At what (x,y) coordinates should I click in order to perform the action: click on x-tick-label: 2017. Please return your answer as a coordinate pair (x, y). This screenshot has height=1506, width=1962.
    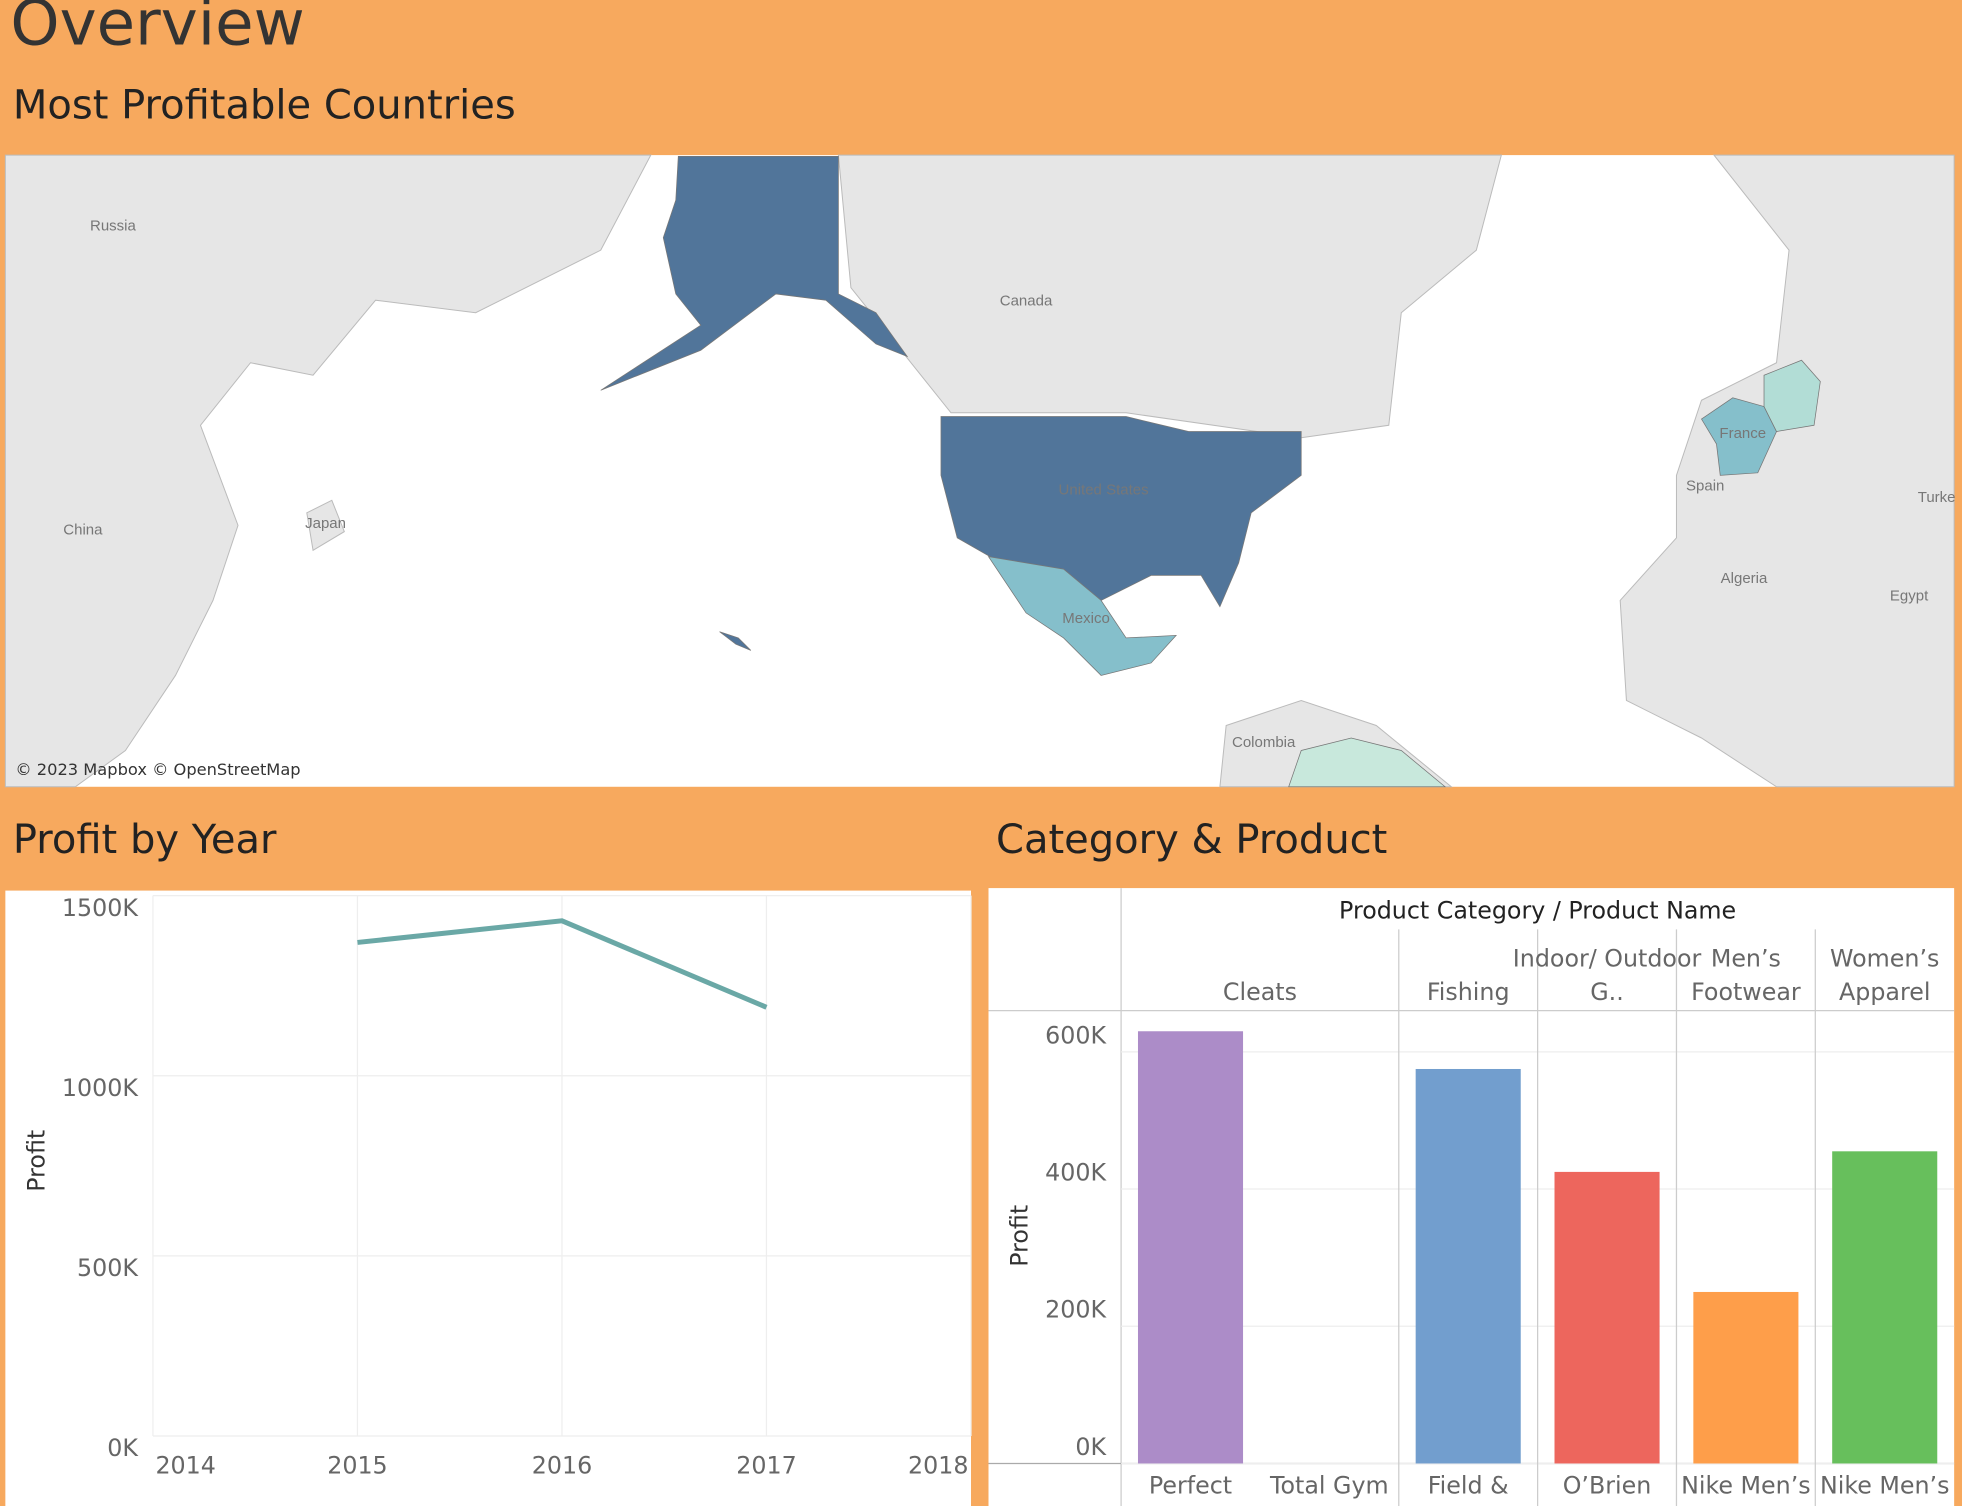
    Looking at the image, I should click on (766, 1466).